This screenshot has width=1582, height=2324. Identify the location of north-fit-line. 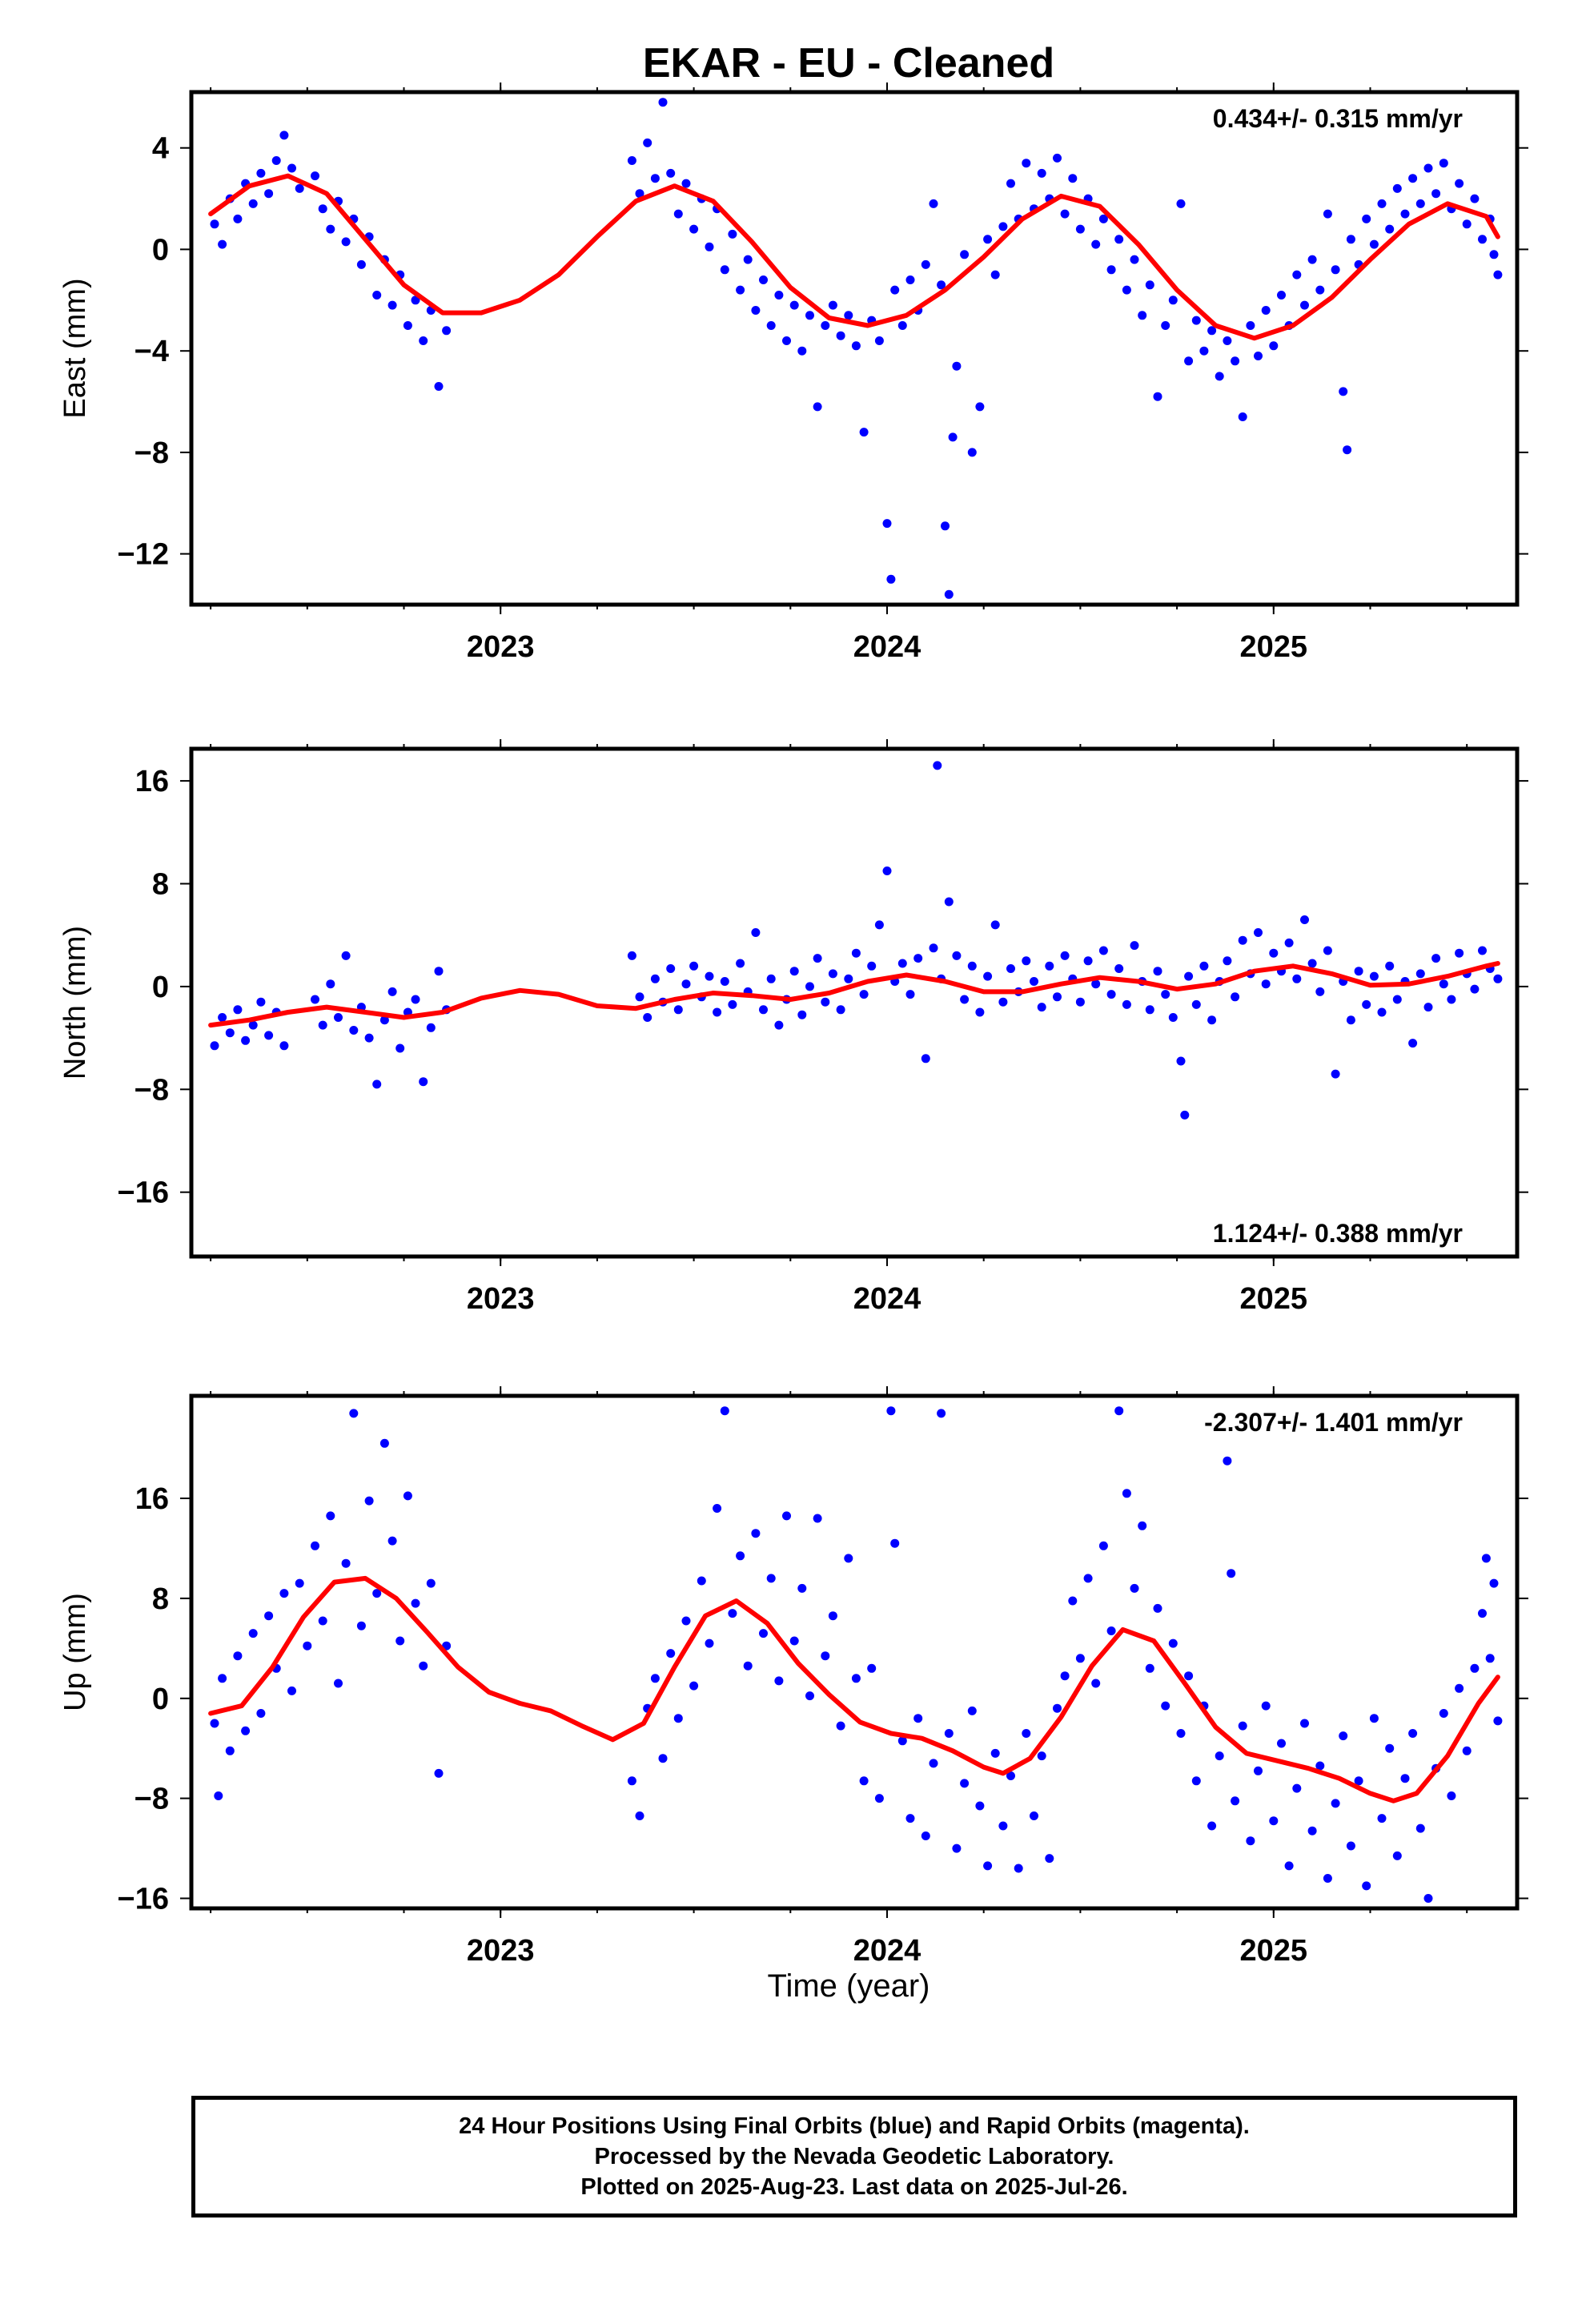
(854, 994).